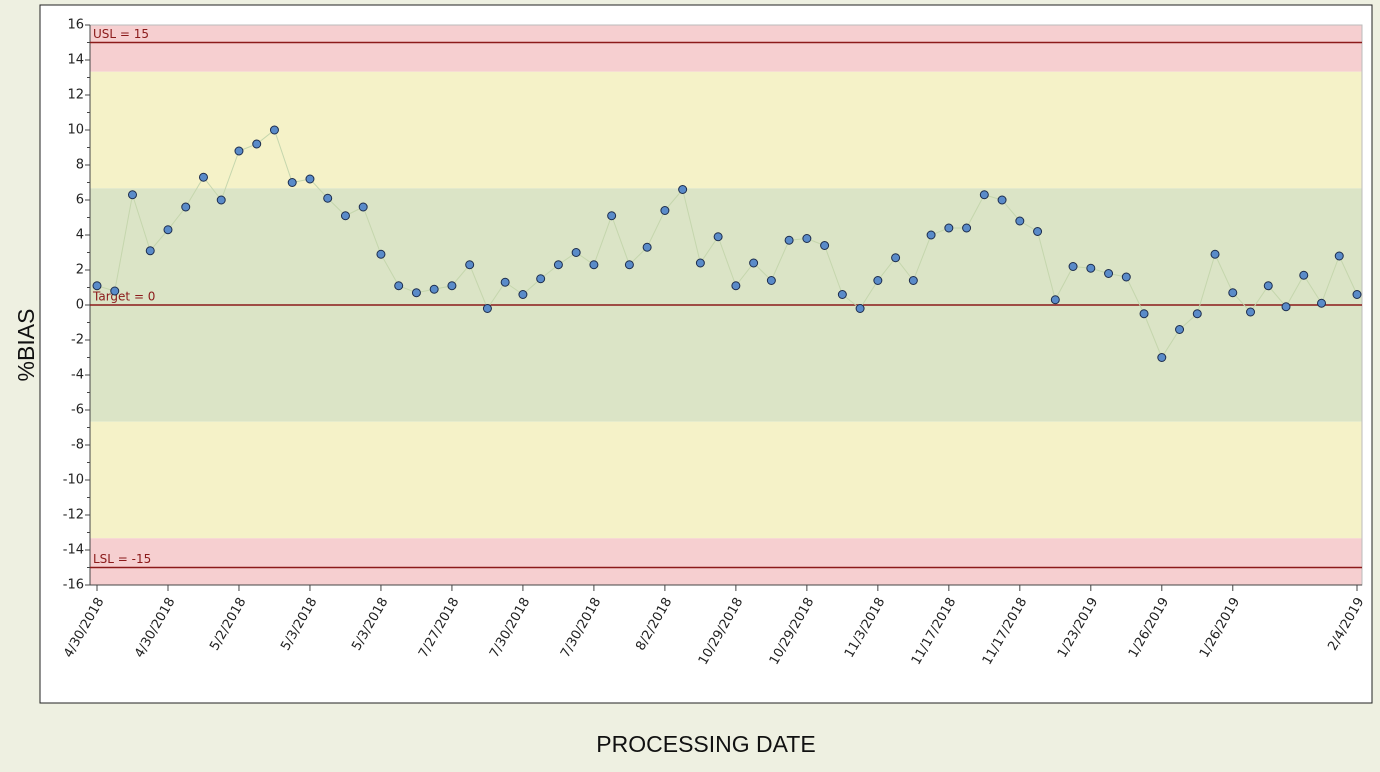  Describe the element at coordinates (75, 95) in the screenshot. I see `y-tick-label: 12` at that location.